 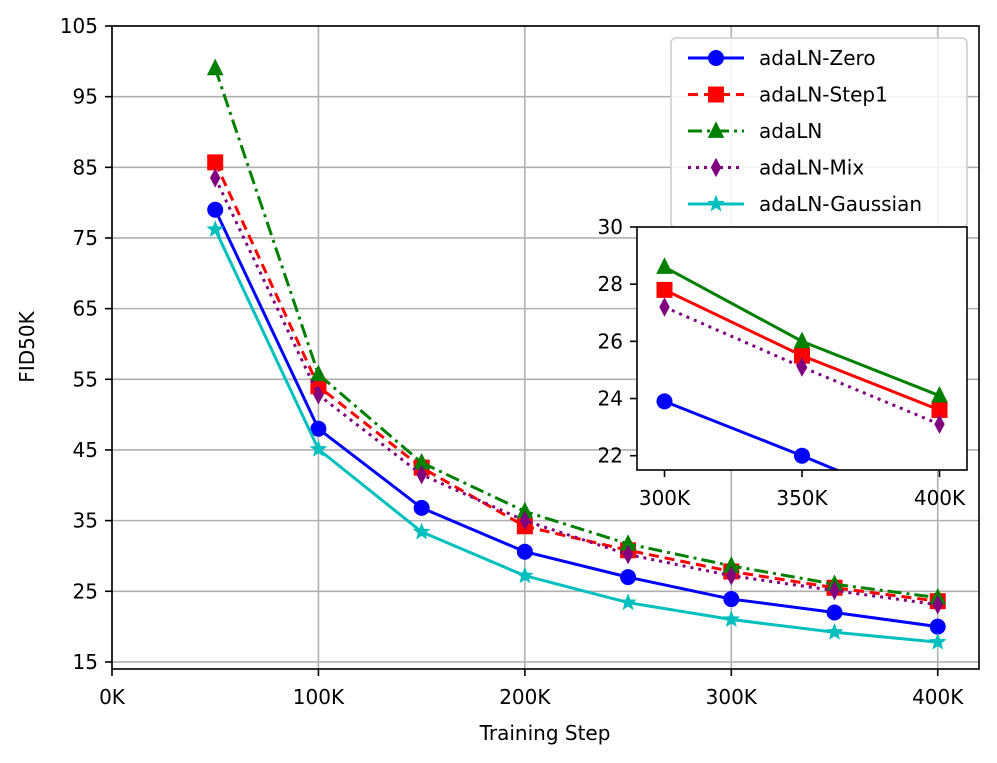 What do you see at coordinates (610, 456) in the screenshot?
I see `inset-y-tick-label: 22` at bounding box center [610, 456].